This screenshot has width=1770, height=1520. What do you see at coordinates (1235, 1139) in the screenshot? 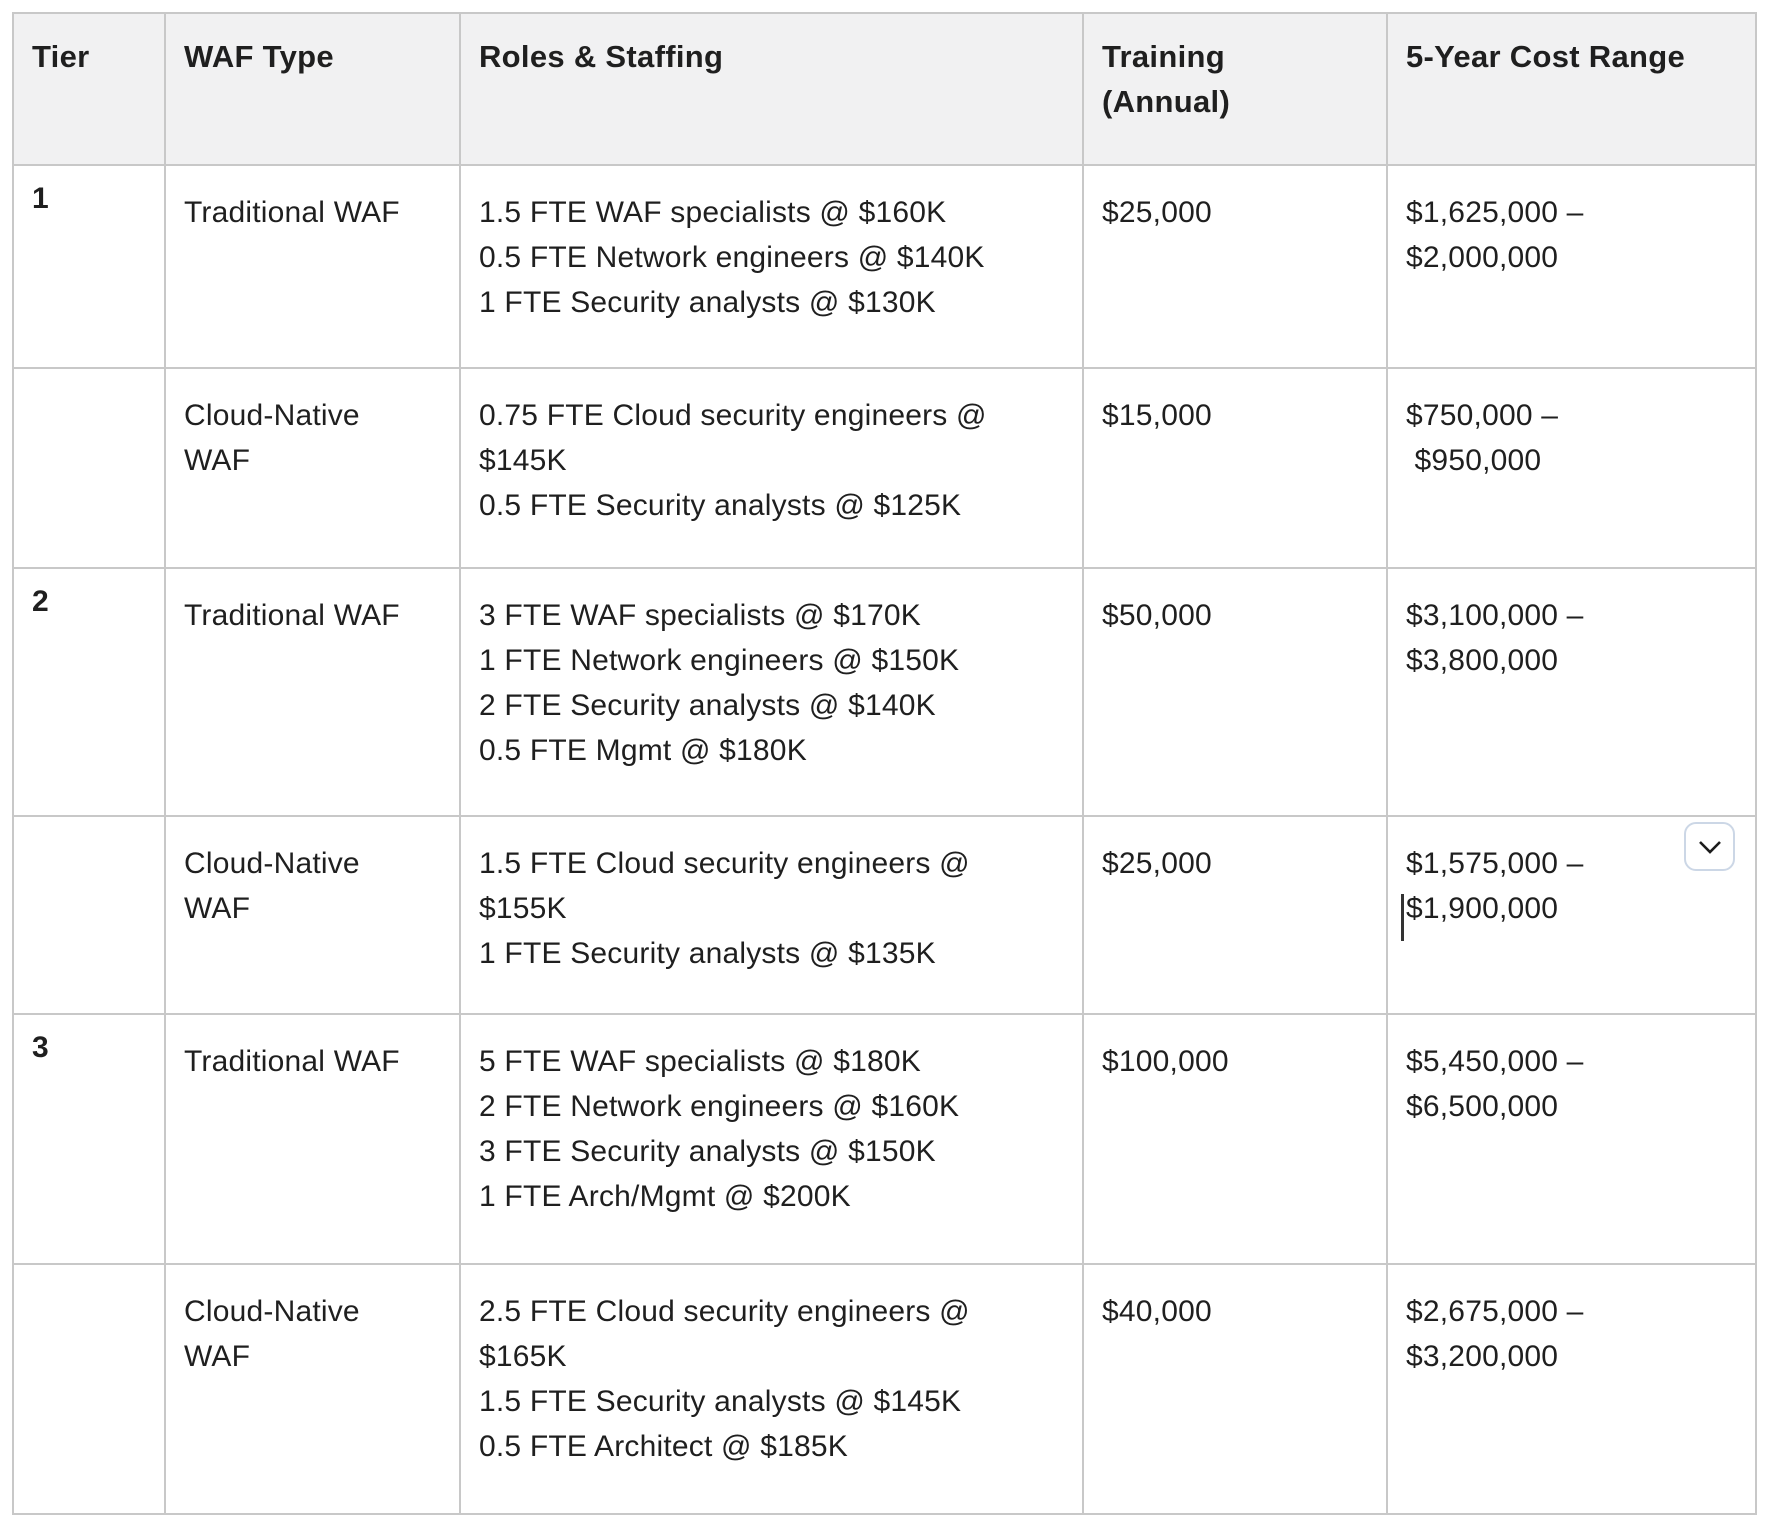
I see `training-cell: $100,000` at bounding box center [1235, 1139].